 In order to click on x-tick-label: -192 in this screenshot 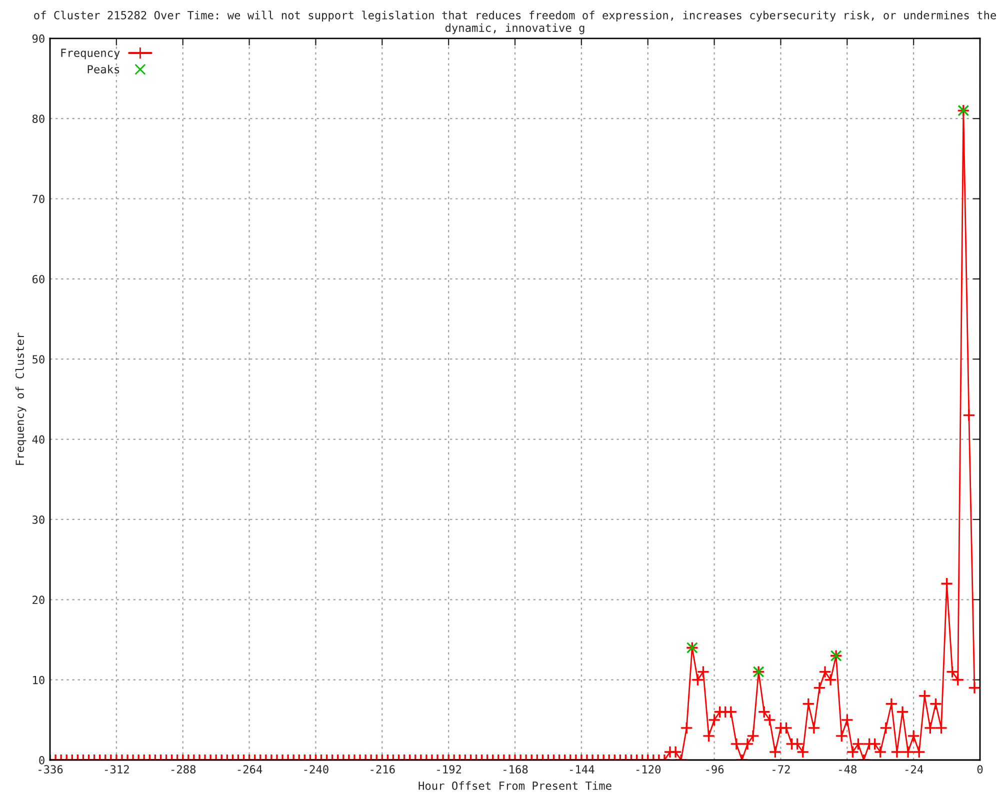, I will do `click(449, 769)`.